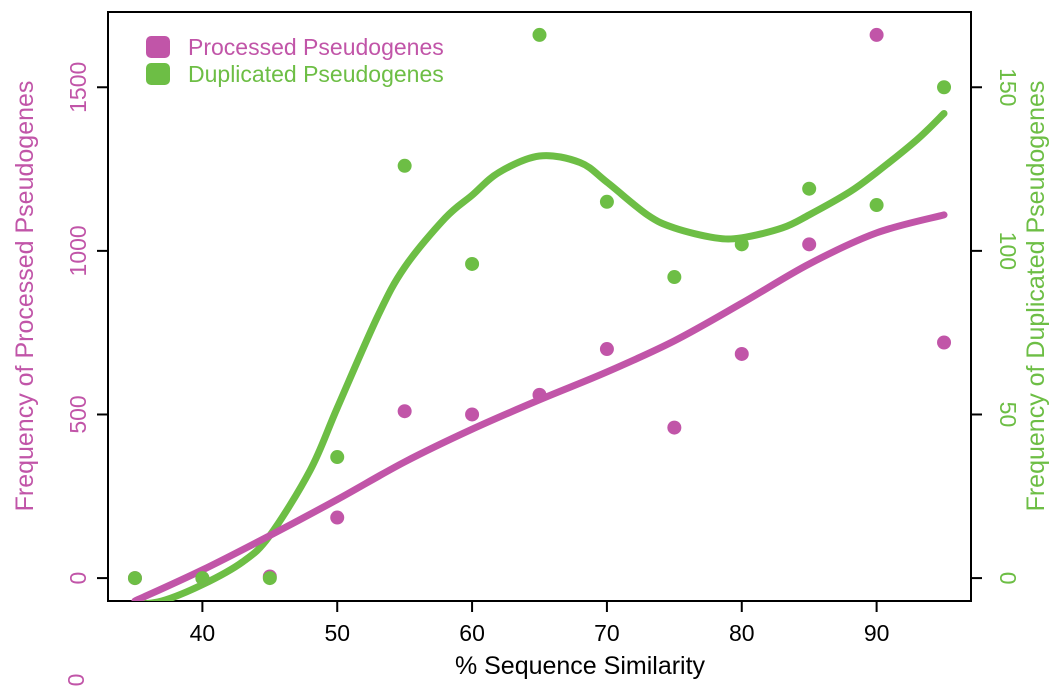  Describe the element at coordinates (742, 633) in the screenshot. I see `x-tick-label: 80` at that location.